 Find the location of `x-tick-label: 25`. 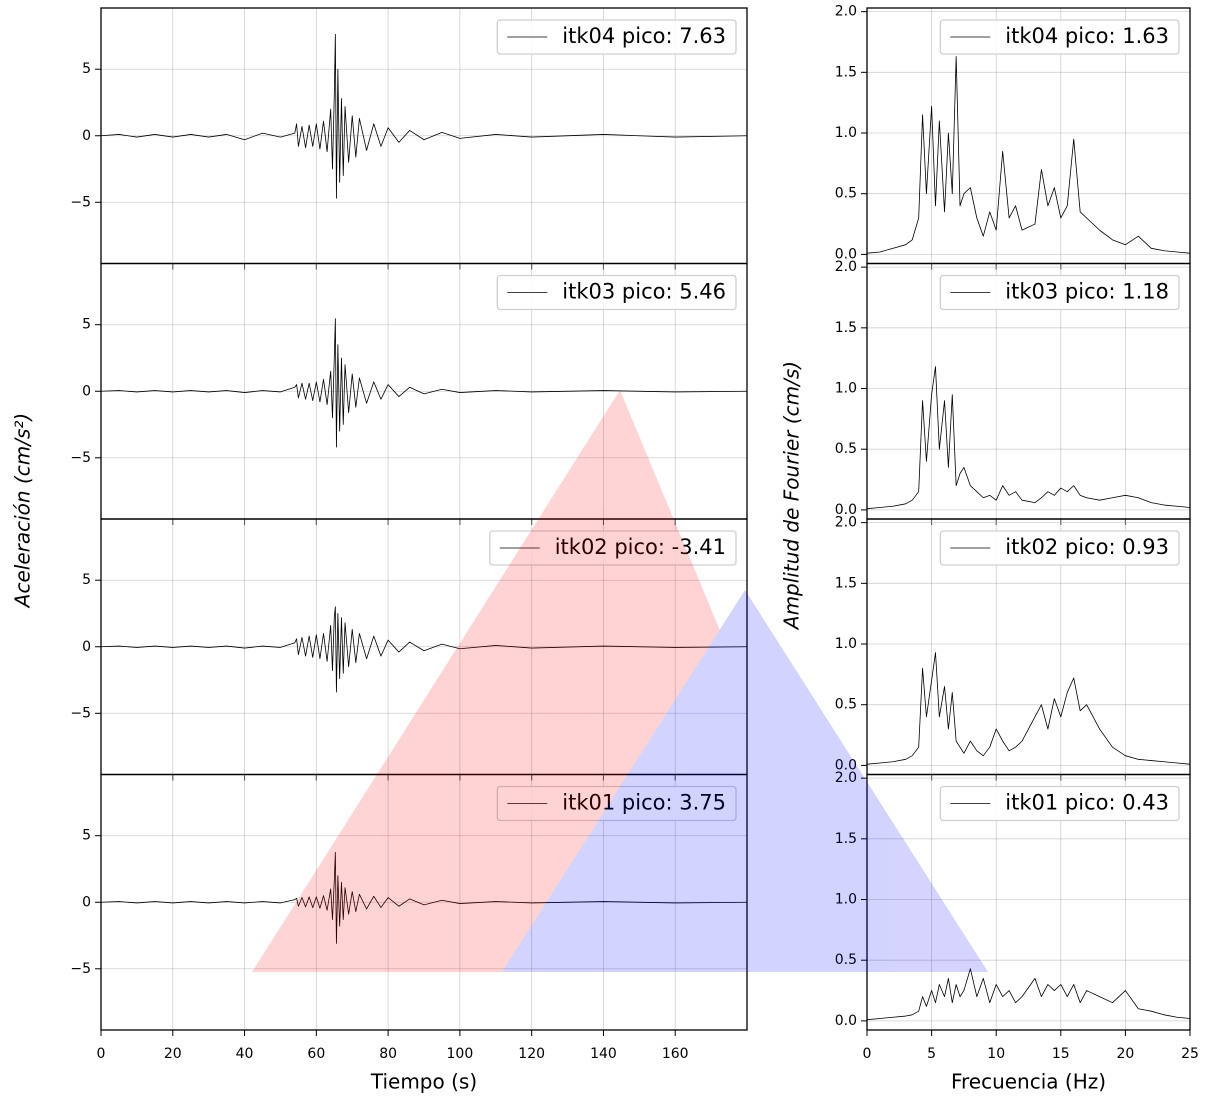

x-tick-label: 25 is located at coordinates (1190, 1054).